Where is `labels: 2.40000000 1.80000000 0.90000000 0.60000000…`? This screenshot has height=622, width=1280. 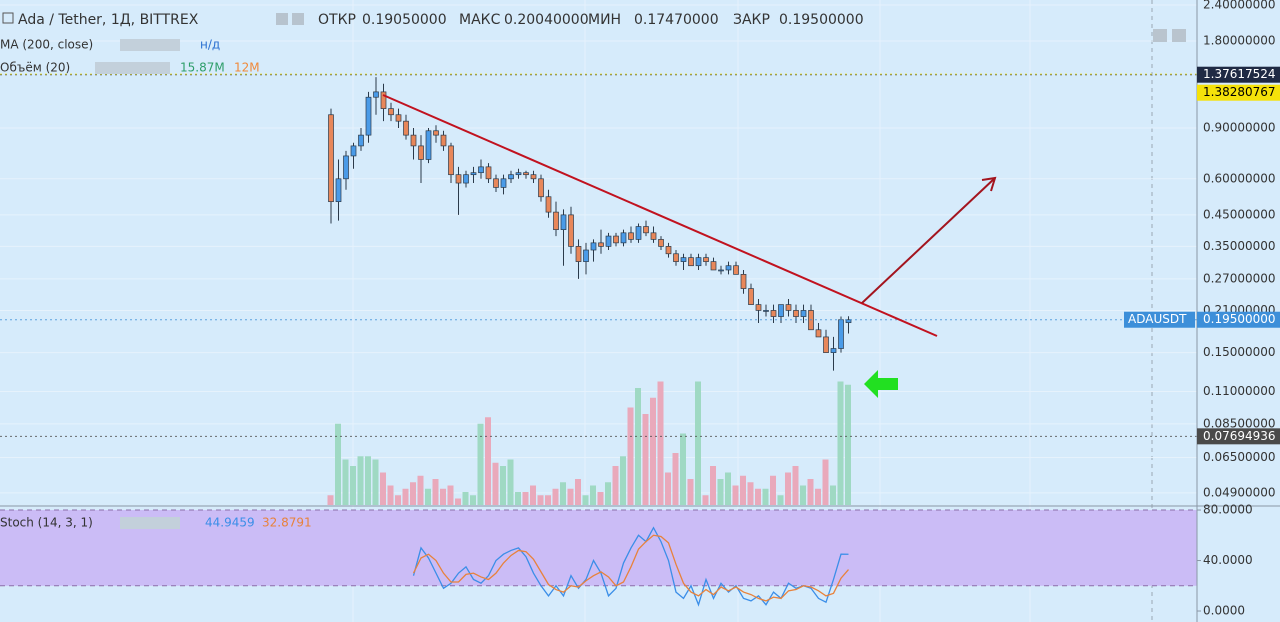 labels: 2.40000000 1.80000000 0.90000000 0.60000000… is located at coordinates (1202, 309).